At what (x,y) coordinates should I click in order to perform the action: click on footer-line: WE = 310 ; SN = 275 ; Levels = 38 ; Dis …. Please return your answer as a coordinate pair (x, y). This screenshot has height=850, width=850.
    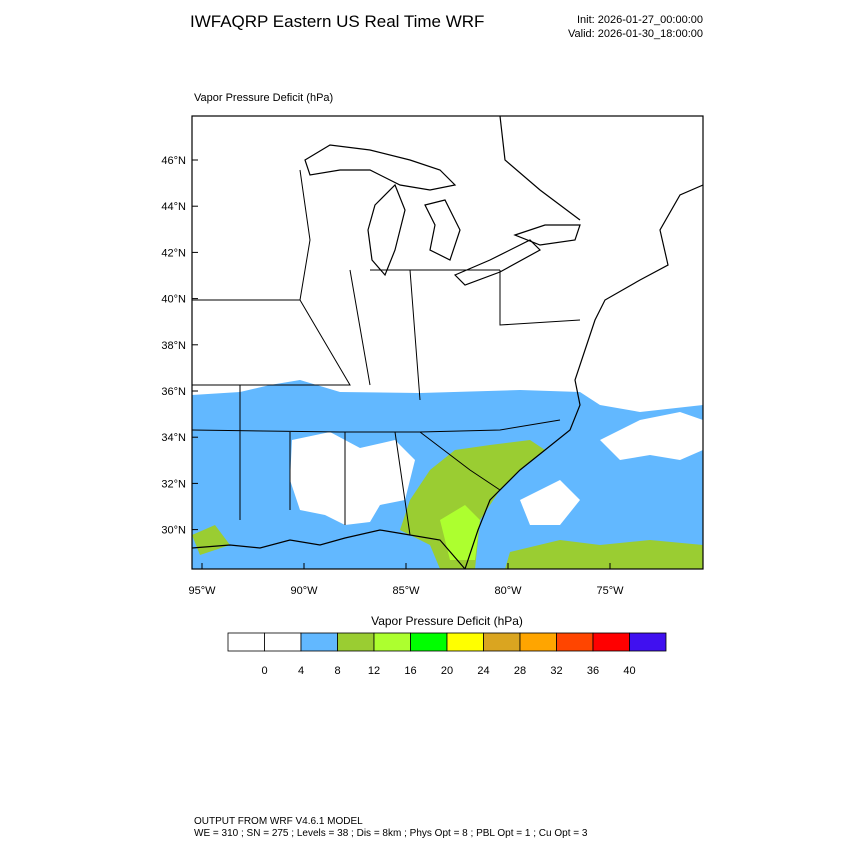
    Looking at the image, I should click on (391, 833).